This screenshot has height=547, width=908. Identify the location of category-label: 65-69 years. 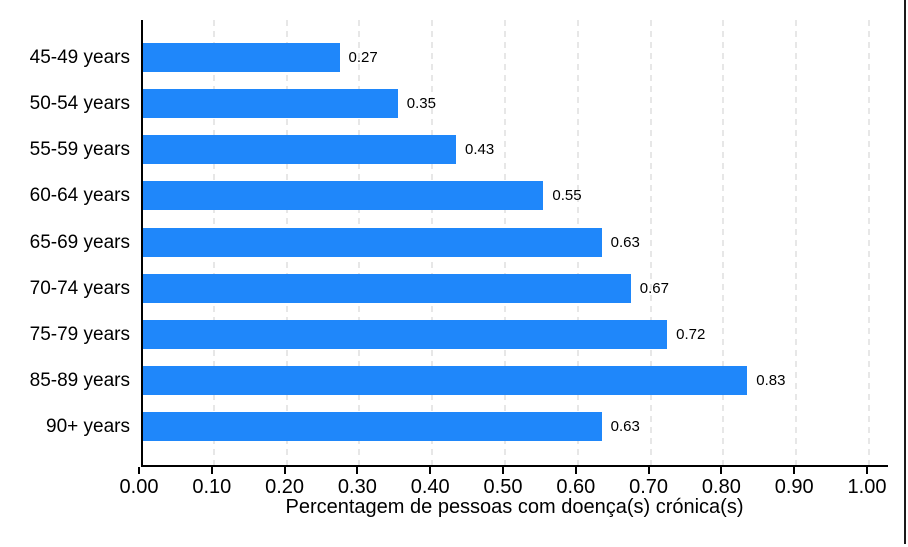
(79, 242).